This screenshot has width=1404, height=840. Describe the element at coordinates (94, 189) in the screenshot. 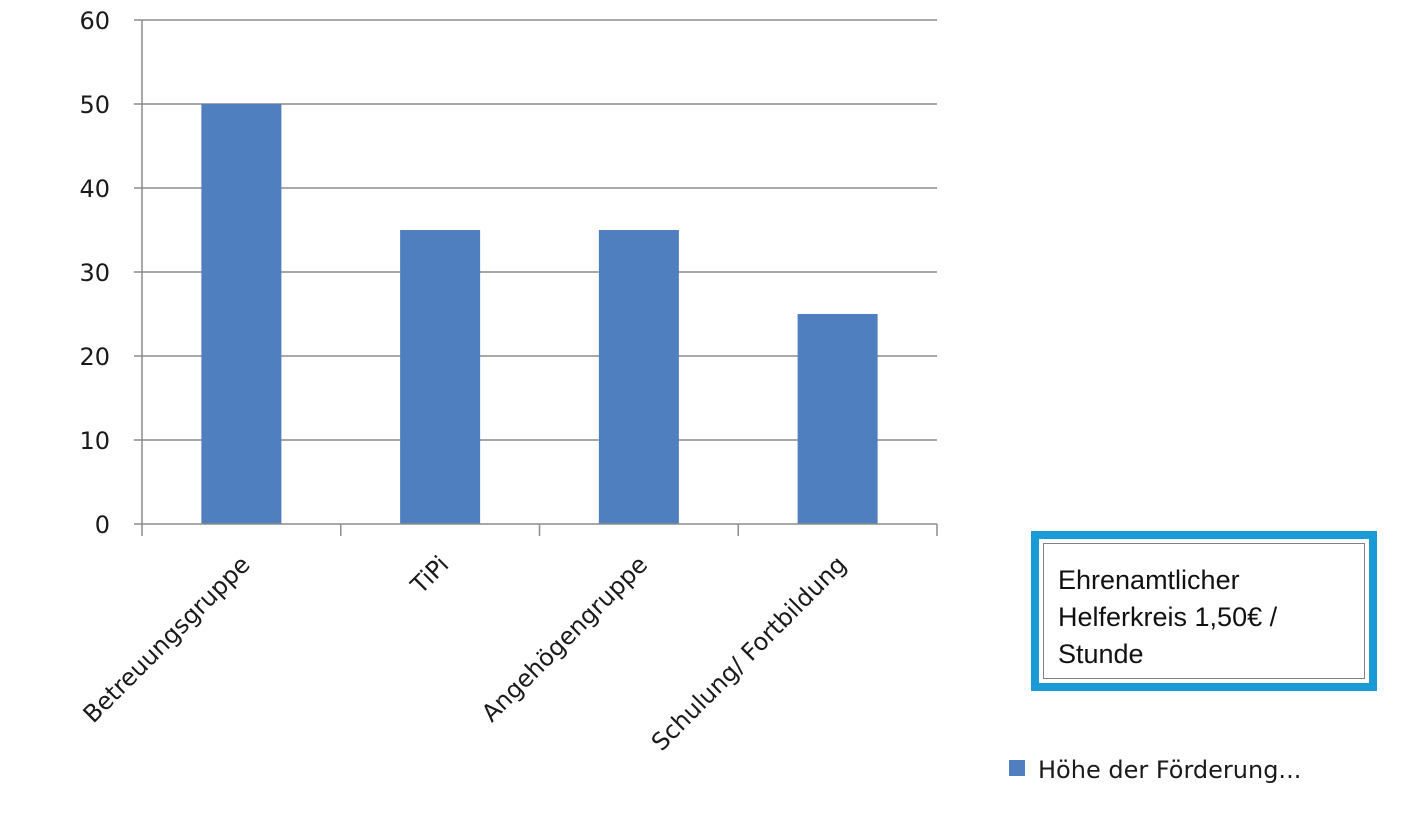

I see `y-tick-label: 40` at that location.